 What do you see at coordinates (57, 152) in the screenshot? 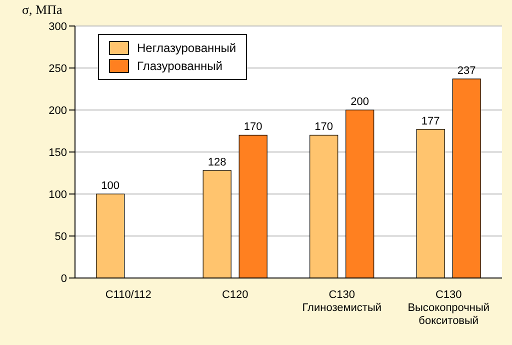
I see `y-tick-label: 150` at bounding box center [57, 152].